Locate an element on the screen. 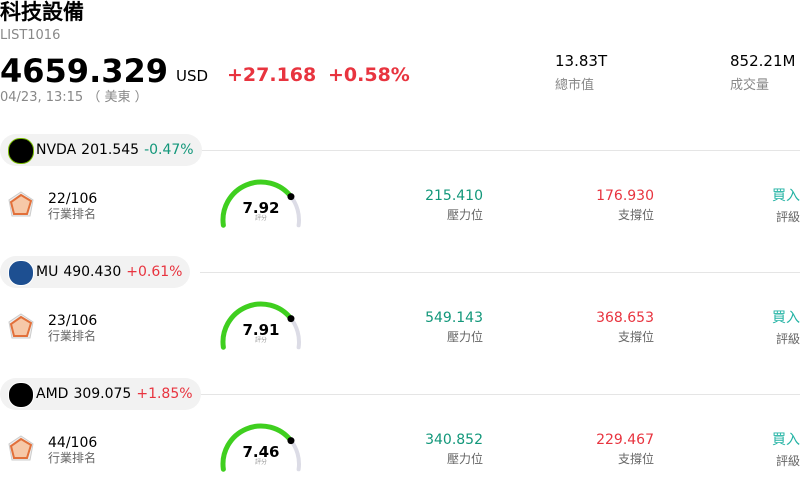 The width and height of the screenshot is (800, 488). score: 7.91 is located at coordinates (261, 330).